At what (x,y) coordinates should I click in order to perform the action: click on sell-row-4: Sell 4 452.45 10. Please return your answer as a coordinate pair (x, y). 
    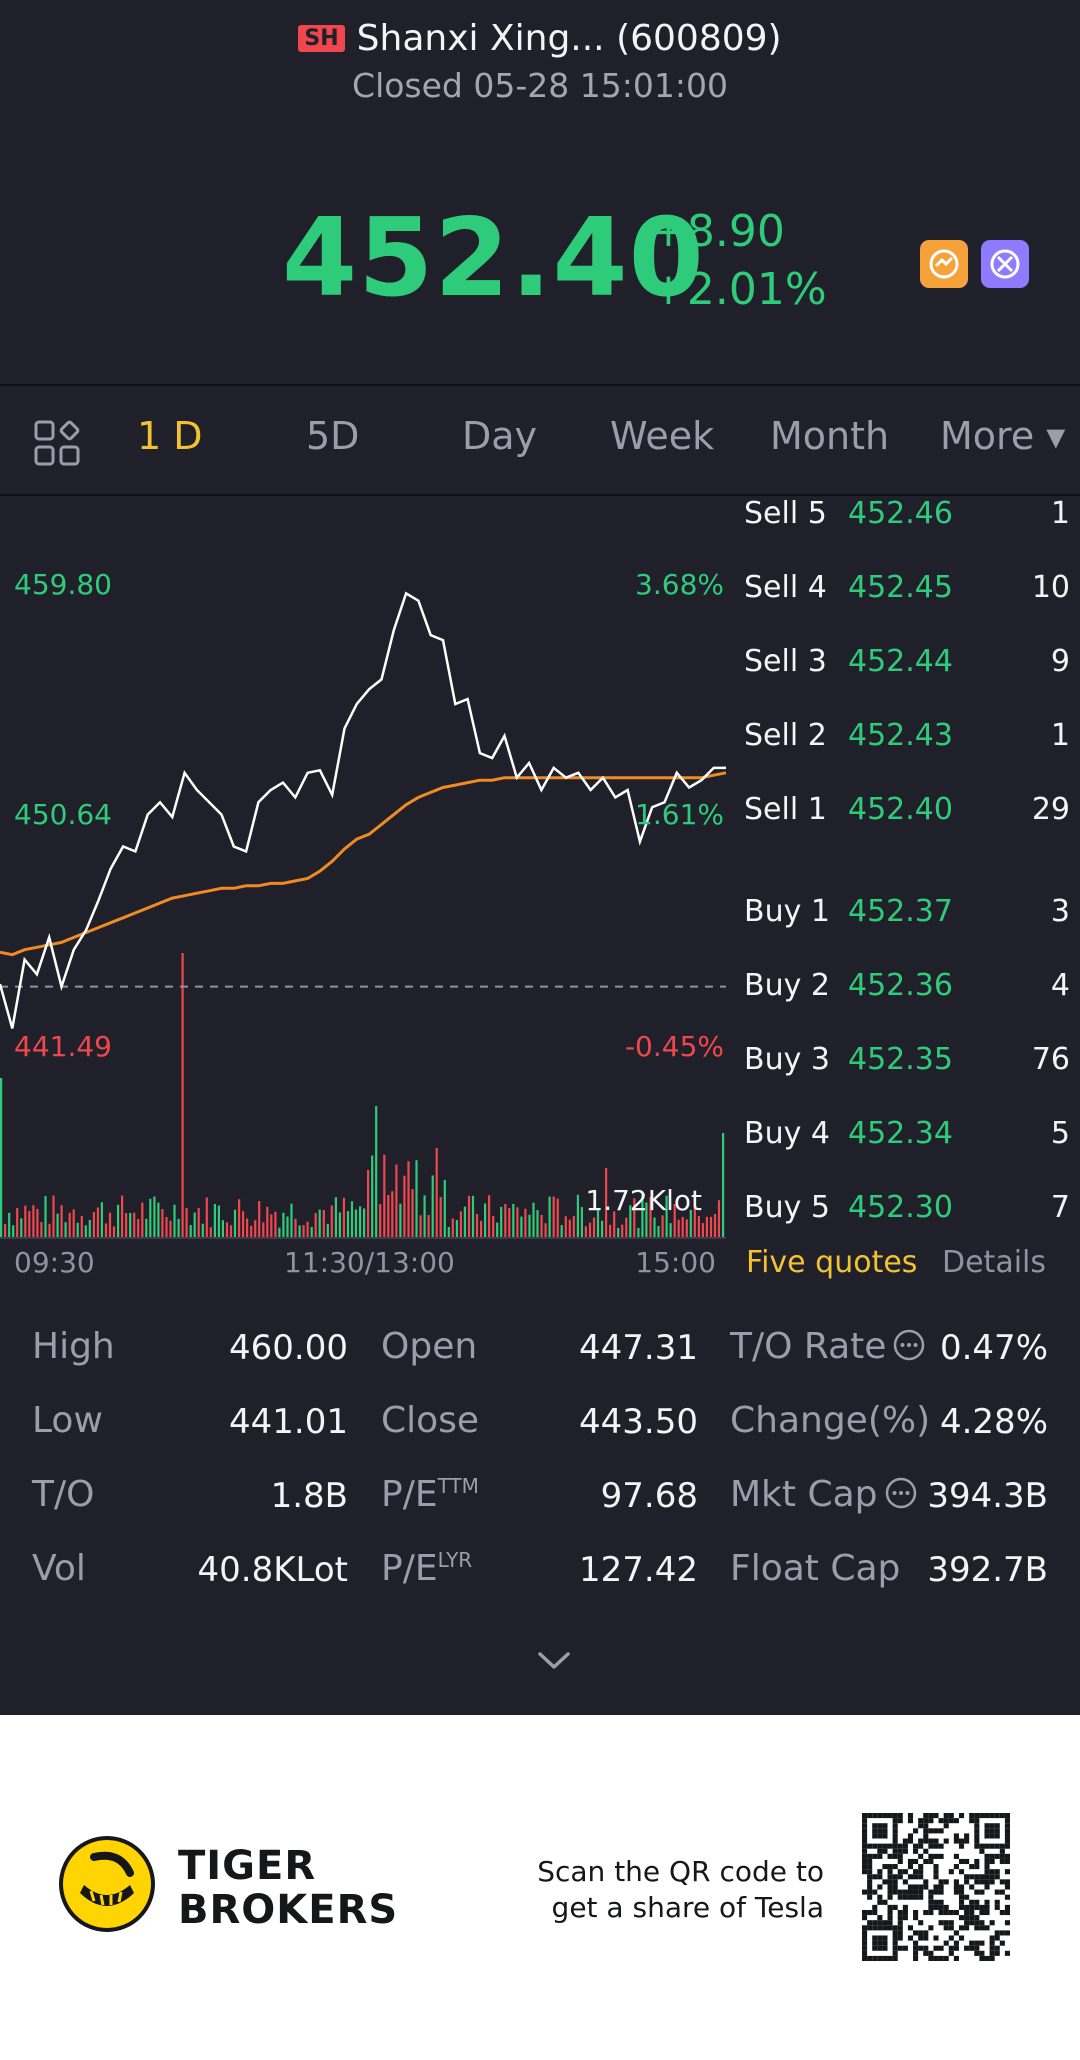
    Looking at the image, I should click on (900, 592).